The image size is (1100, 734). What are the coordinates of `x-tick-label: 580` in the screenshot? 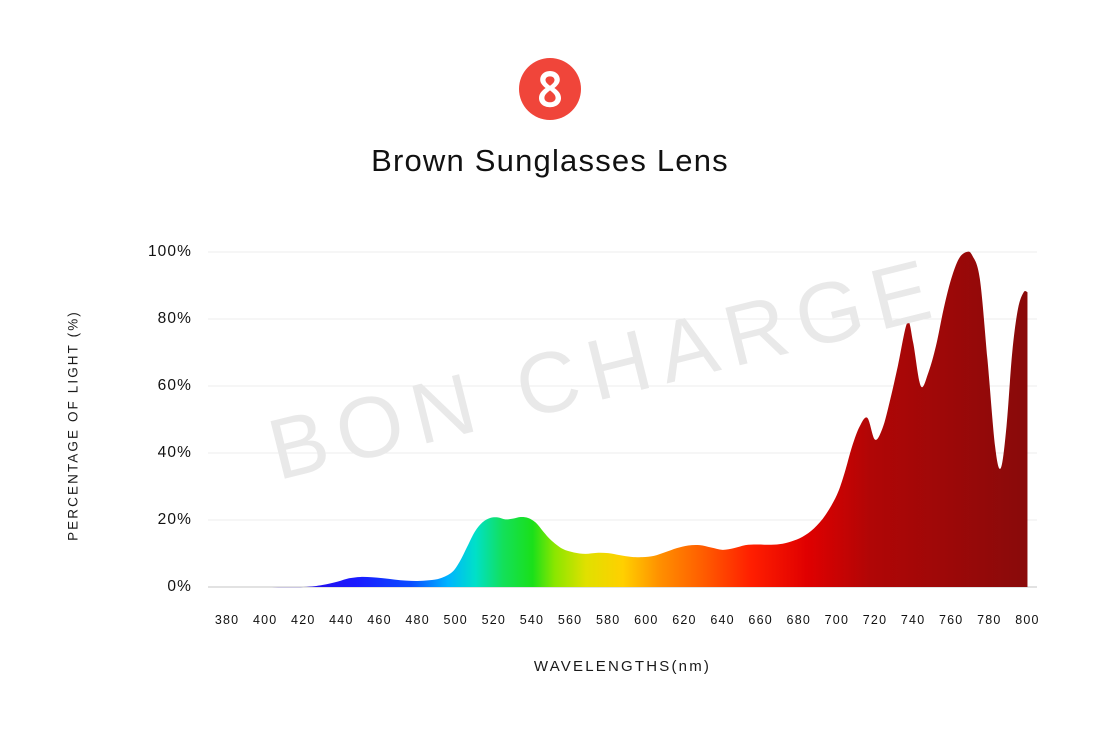 It's located at (608, 620).